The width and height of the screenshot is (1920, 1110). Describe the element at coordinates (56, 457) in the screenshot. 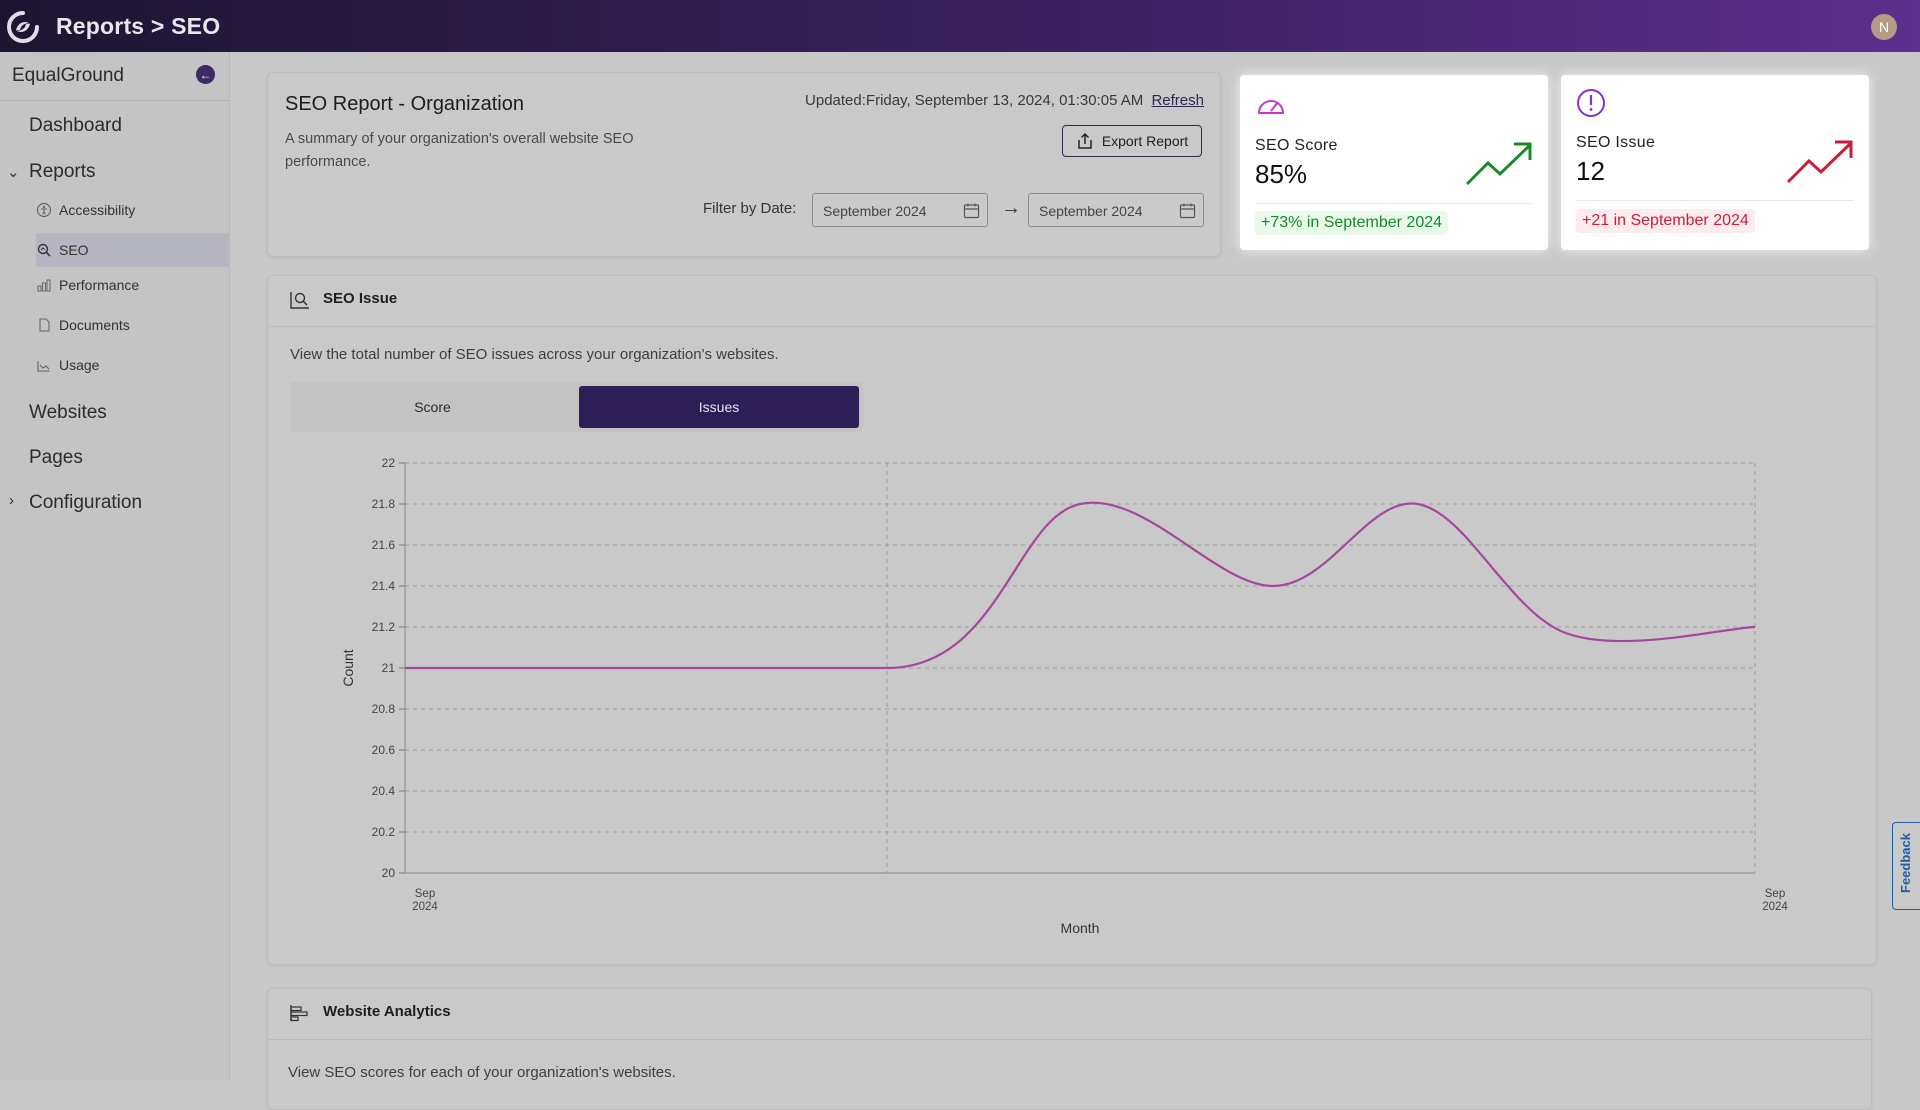

I see `sidebar-item-pages: Pages` at that location.